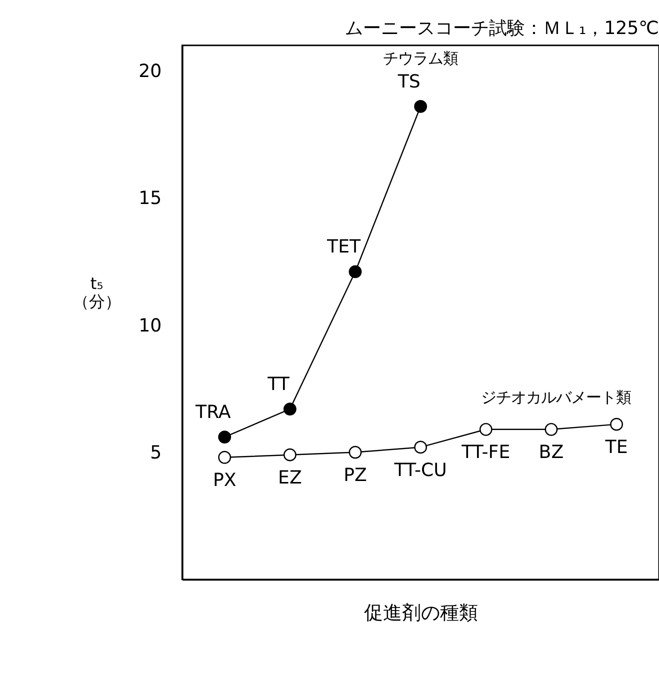 Image resolution: width=659 pixels, height=693 pixels. What do you see at coordinates (96, 293) in the screenshot?
I see `y-axis-title: t₅ （分）` at bounding box center [96, 293].